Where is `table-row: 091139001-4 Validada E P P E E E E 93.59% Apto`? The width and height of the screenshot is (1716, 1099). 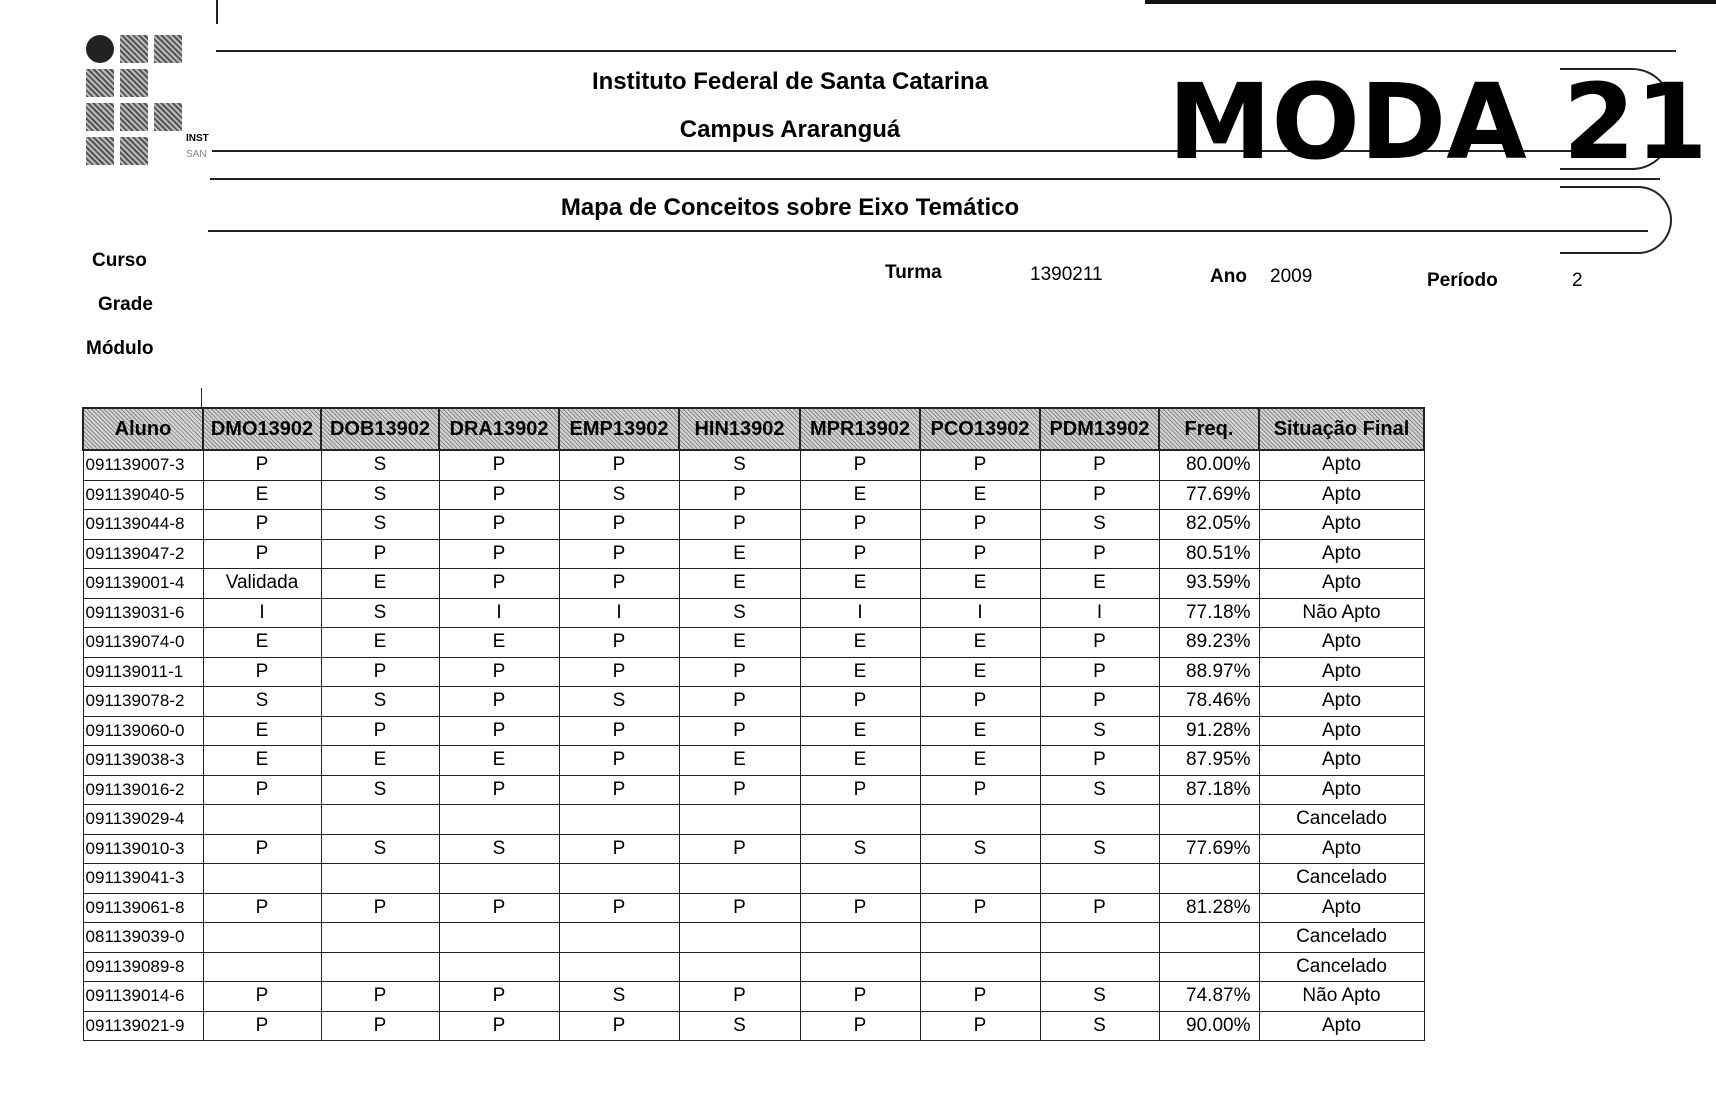
table-row: 091139001-4 Validada E P P E E E E 93.59% Apto is located at coordinates (753, 583).